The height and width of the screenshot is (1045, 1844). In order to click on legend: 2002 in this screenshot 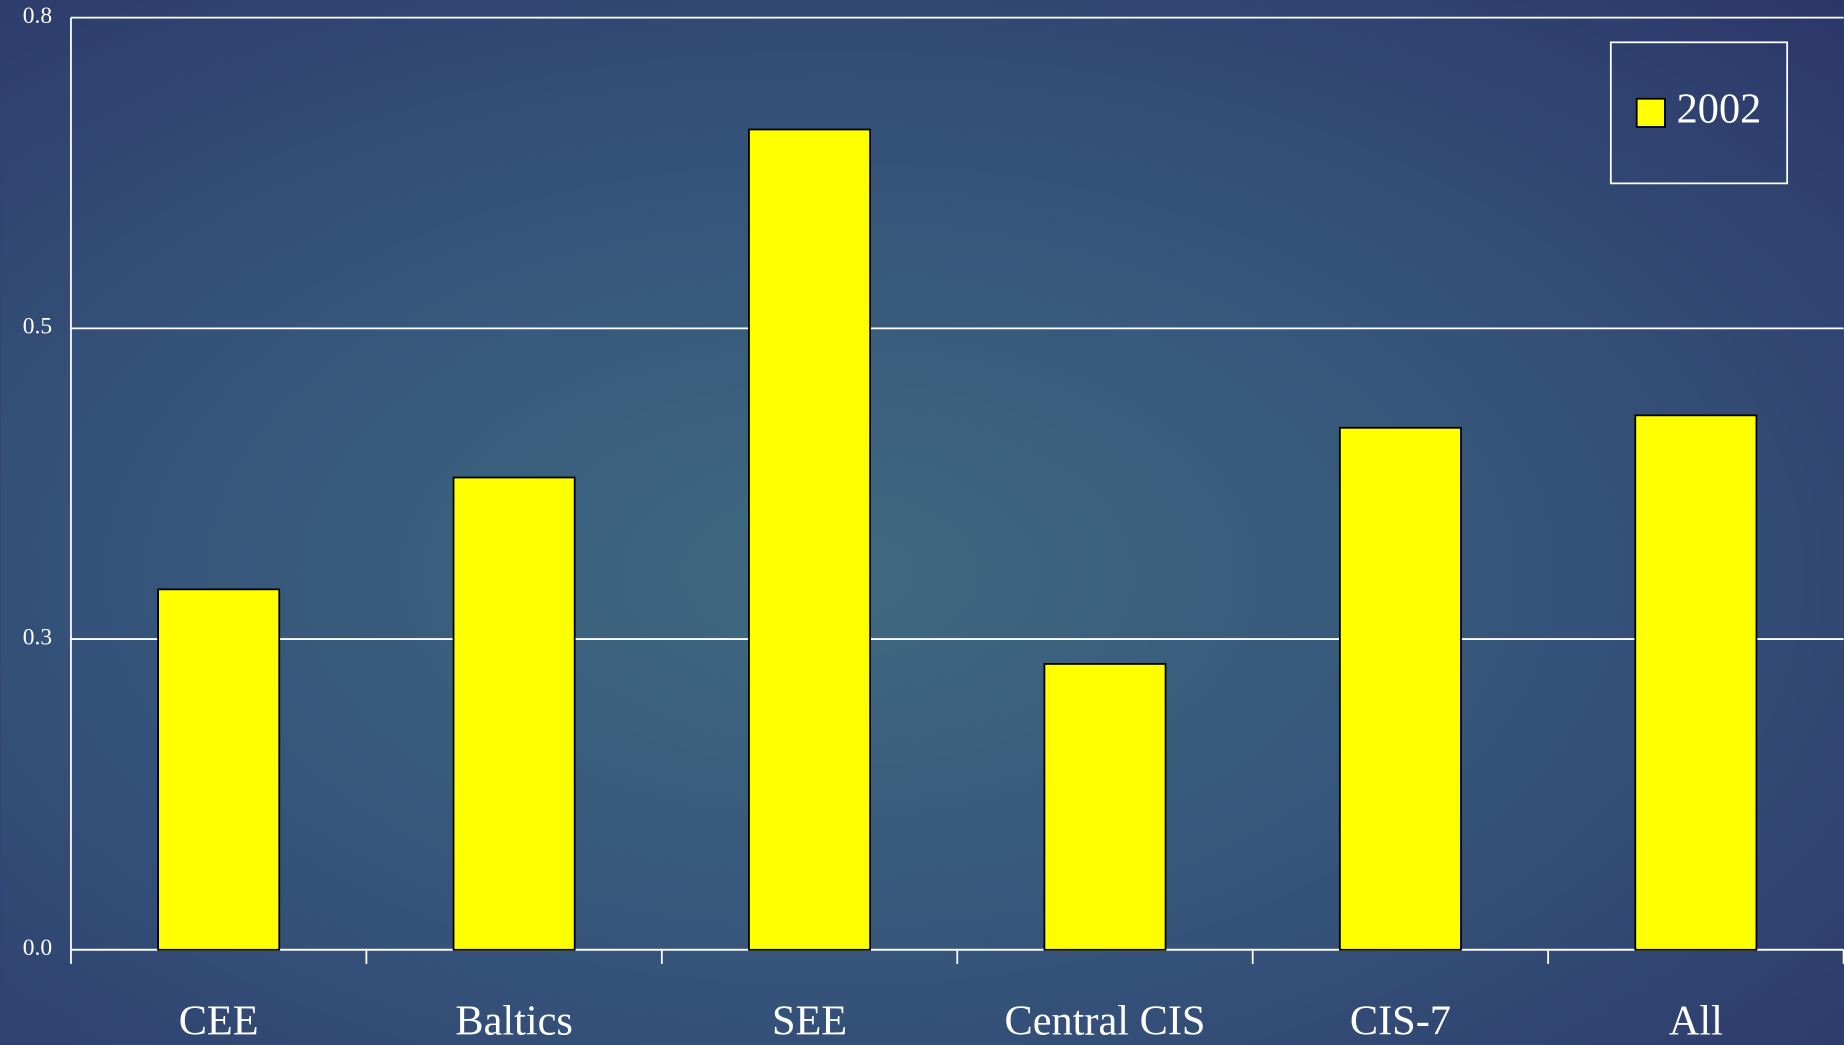, I will do `click(1699, 113)`.